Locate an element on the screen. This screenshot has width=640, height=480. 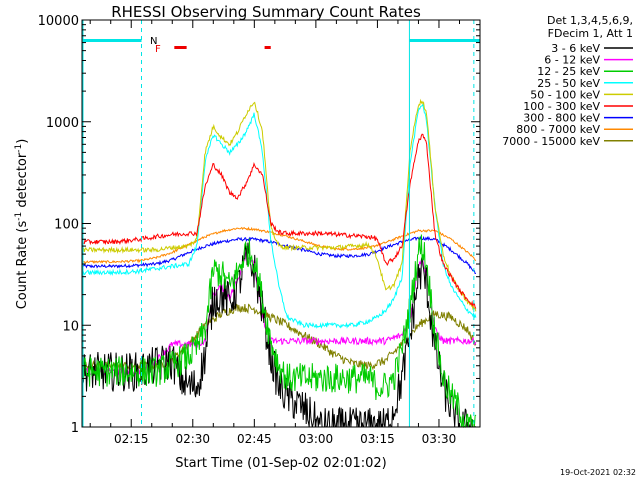
y-tick-label-4: 1000 is located at coordinates (62, 123).